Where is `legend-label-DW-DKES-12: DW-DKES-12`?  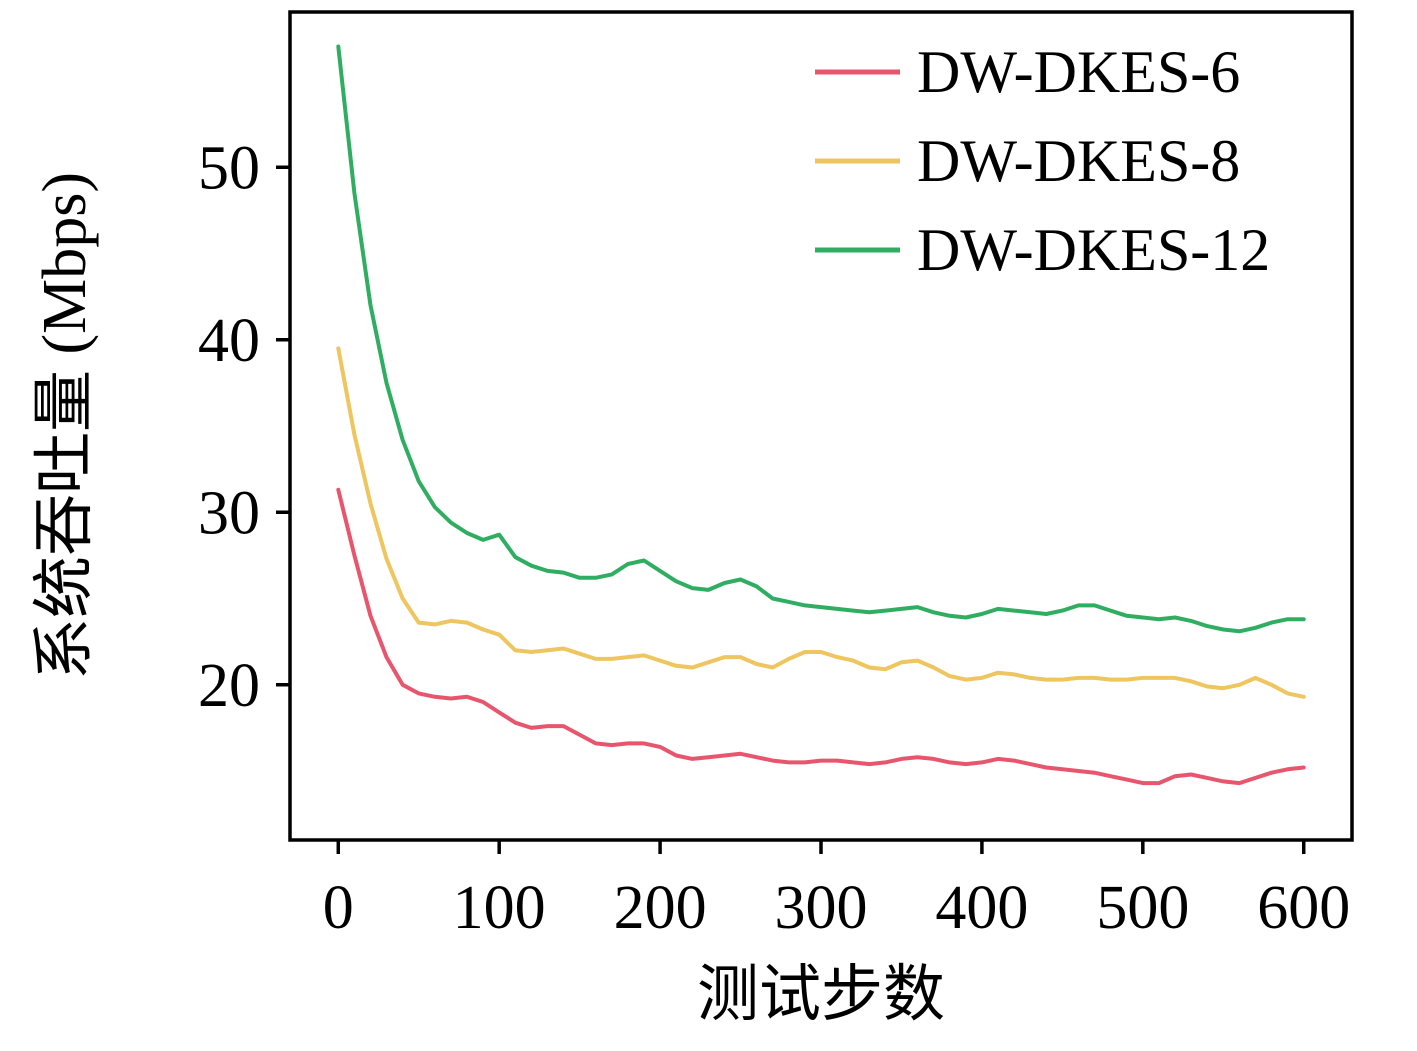 legend-label-DW-DKES-12: DW-DKES-12 is located at coordinates (1093, 250).